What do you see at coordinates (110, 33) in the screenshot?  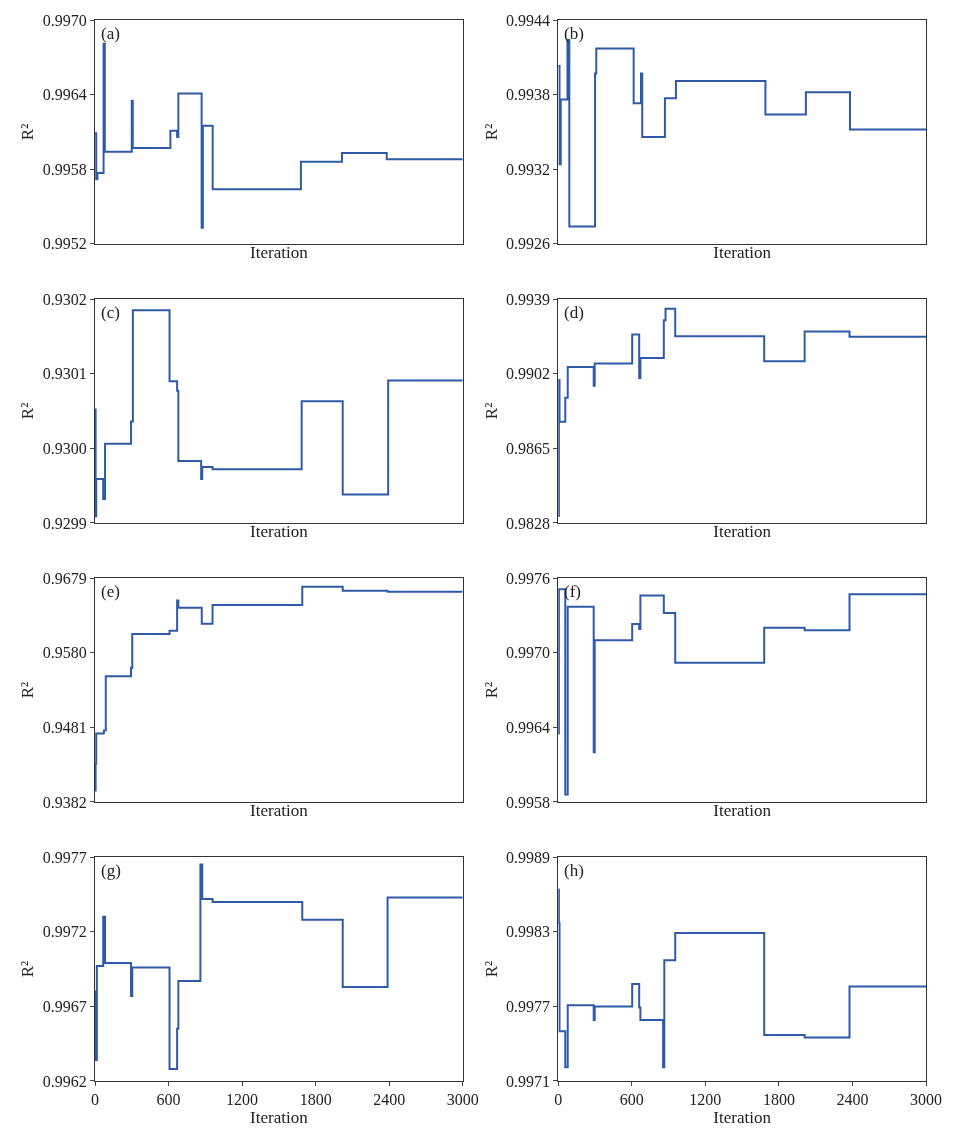 I see `chart-title: (a)` at bounding box center [110, 33].